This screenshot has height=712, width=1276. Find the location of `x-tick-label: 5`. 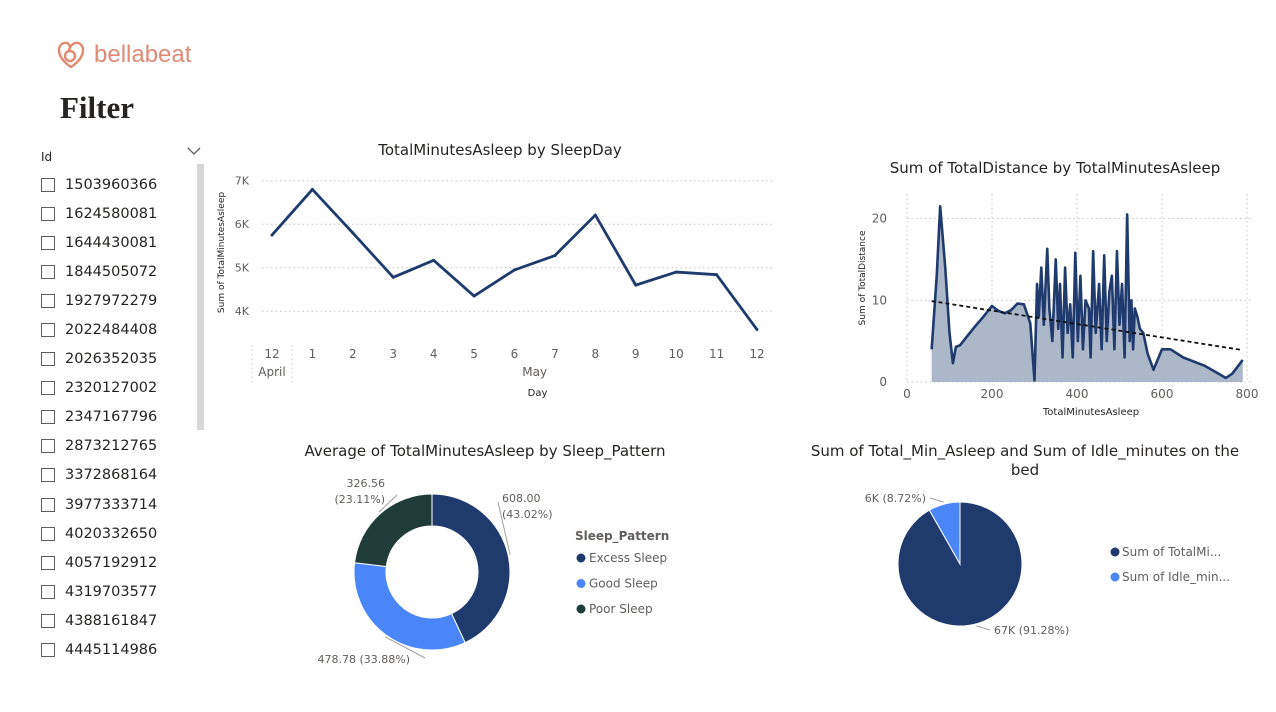

x-tick-label: 5 is located at coordinates (474, 354).